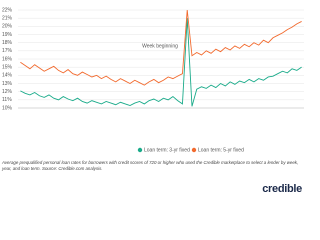  I want to click on y-tick-label: 14%, so click(7, 76).